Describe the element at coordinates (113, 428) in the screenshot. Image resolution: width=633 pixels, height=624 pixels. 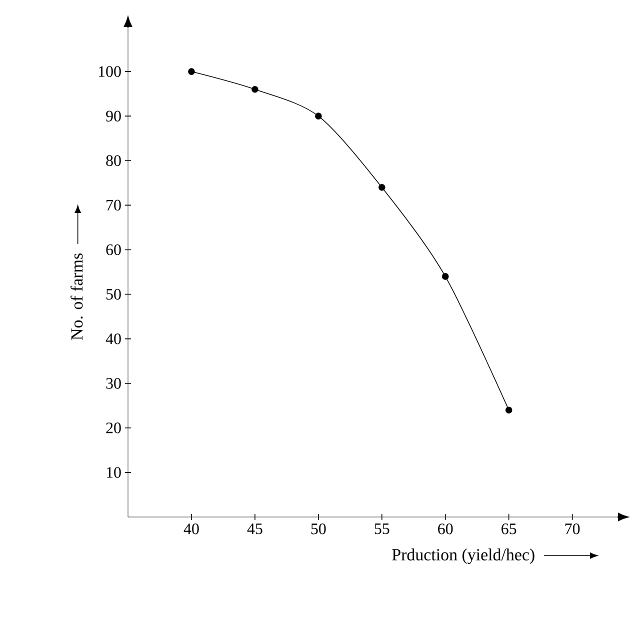
I see `y-tick-label: 20` at that location.